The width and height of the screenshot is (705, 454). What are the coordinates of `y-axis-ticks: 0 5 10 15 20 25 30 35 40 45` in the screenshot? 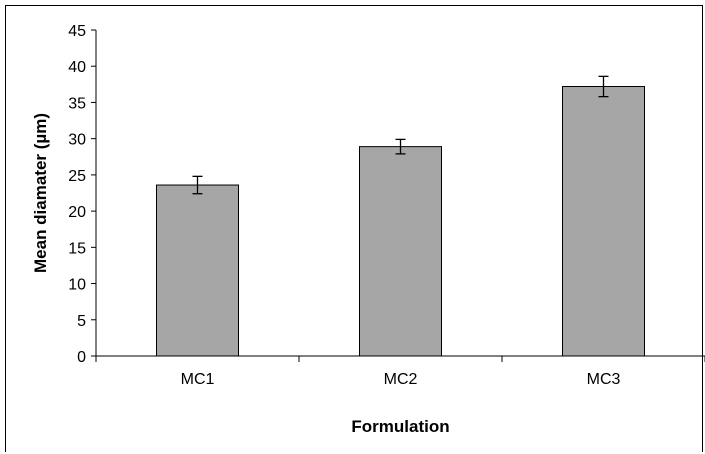 It's located at (82, 194).